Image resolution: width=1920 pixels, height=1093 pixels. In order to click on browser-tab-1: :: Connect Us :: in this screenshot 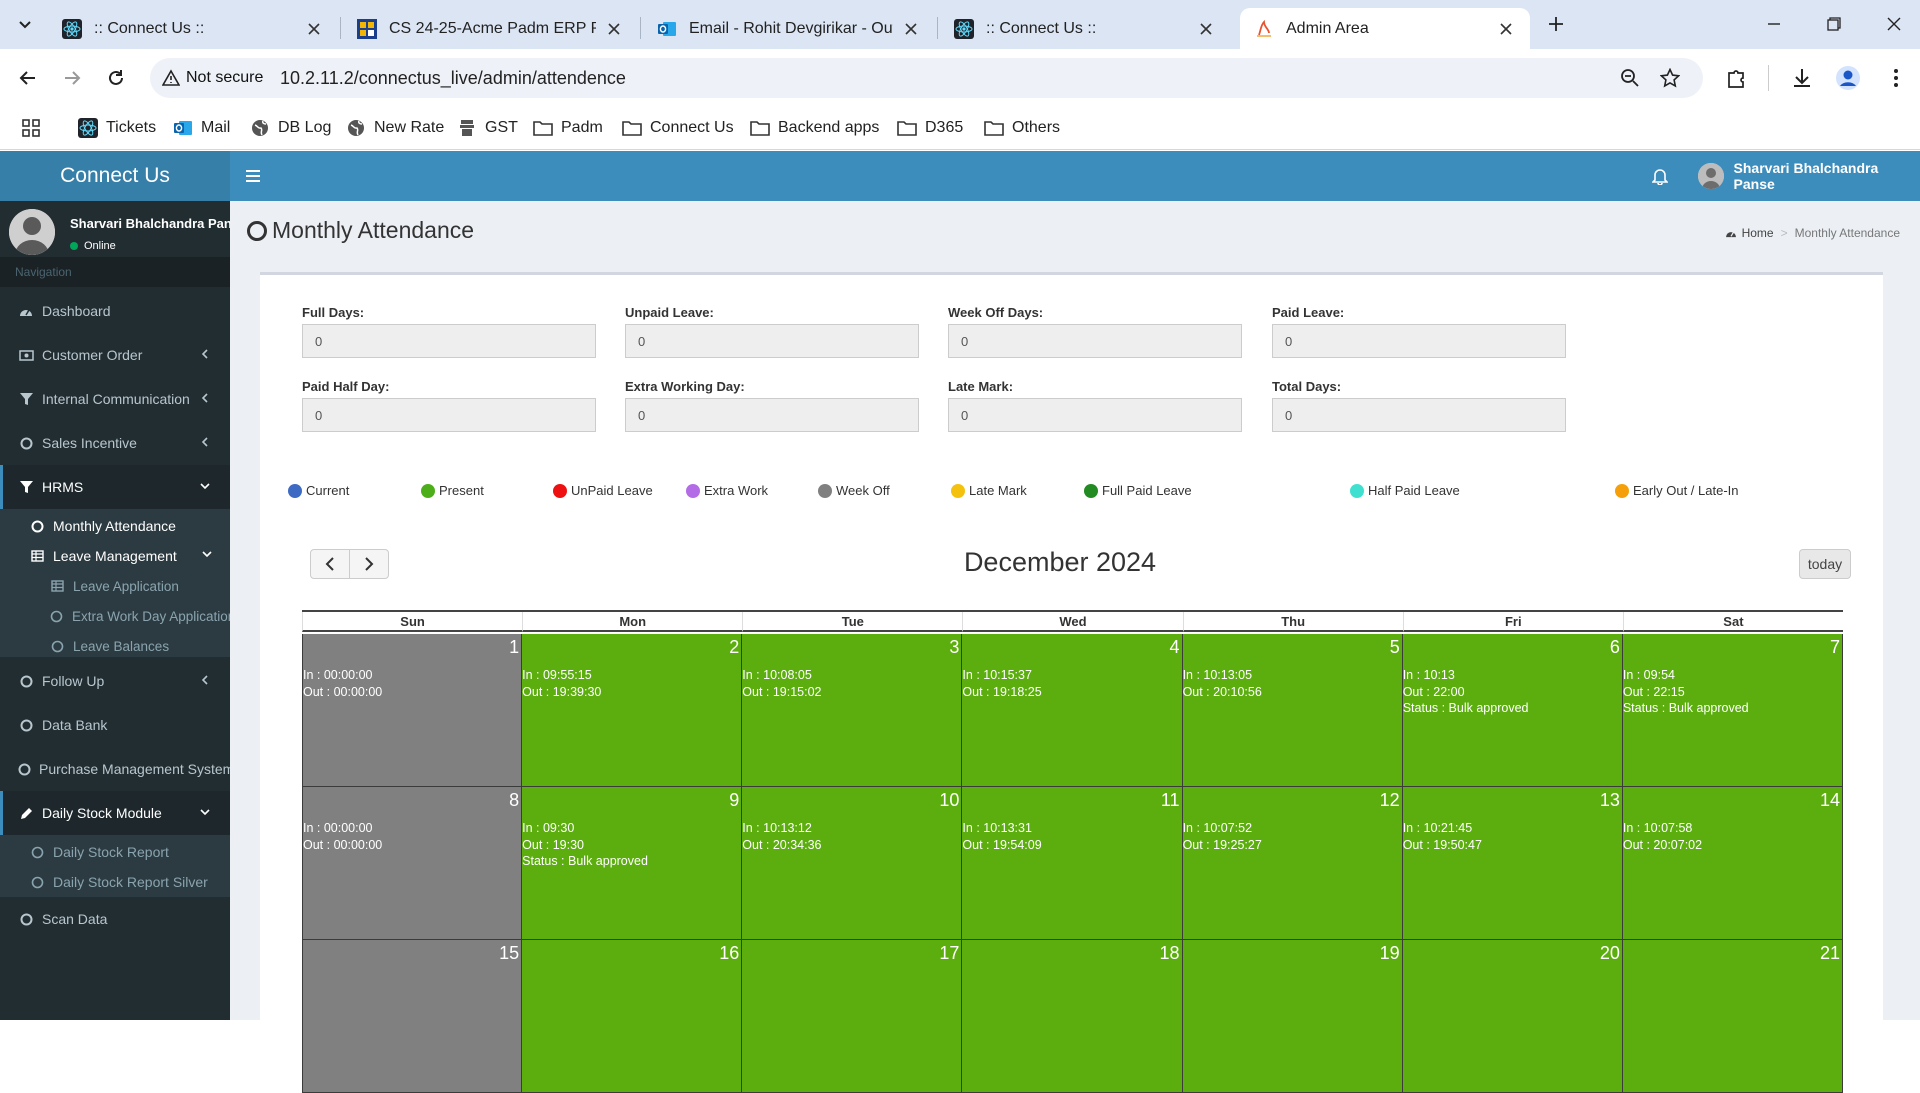, I will do `click(193, 28)`.